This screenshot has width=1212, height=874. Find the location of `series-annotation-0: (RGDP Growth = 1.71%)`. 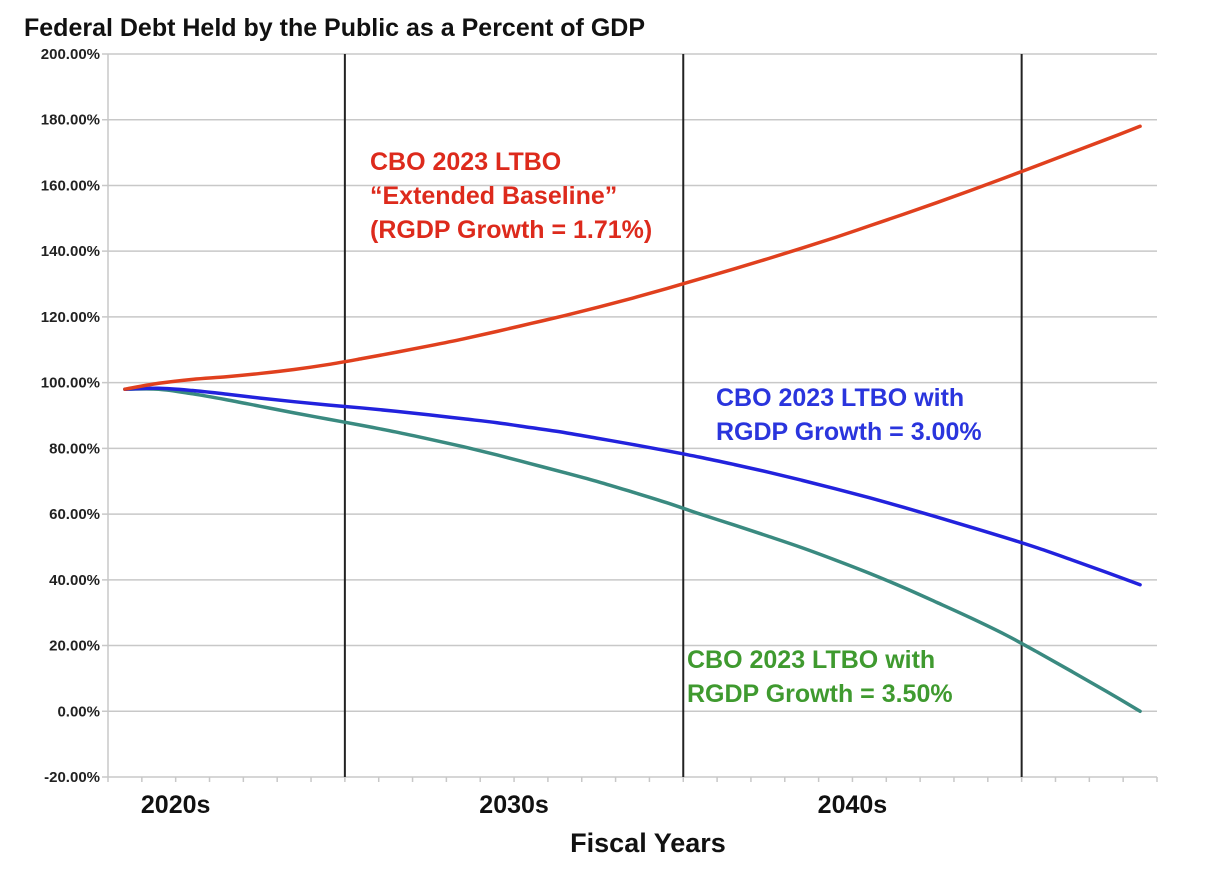

series-annotation-0: (RGDP Growth = 1.71%) is located at coordinates (511, 230).